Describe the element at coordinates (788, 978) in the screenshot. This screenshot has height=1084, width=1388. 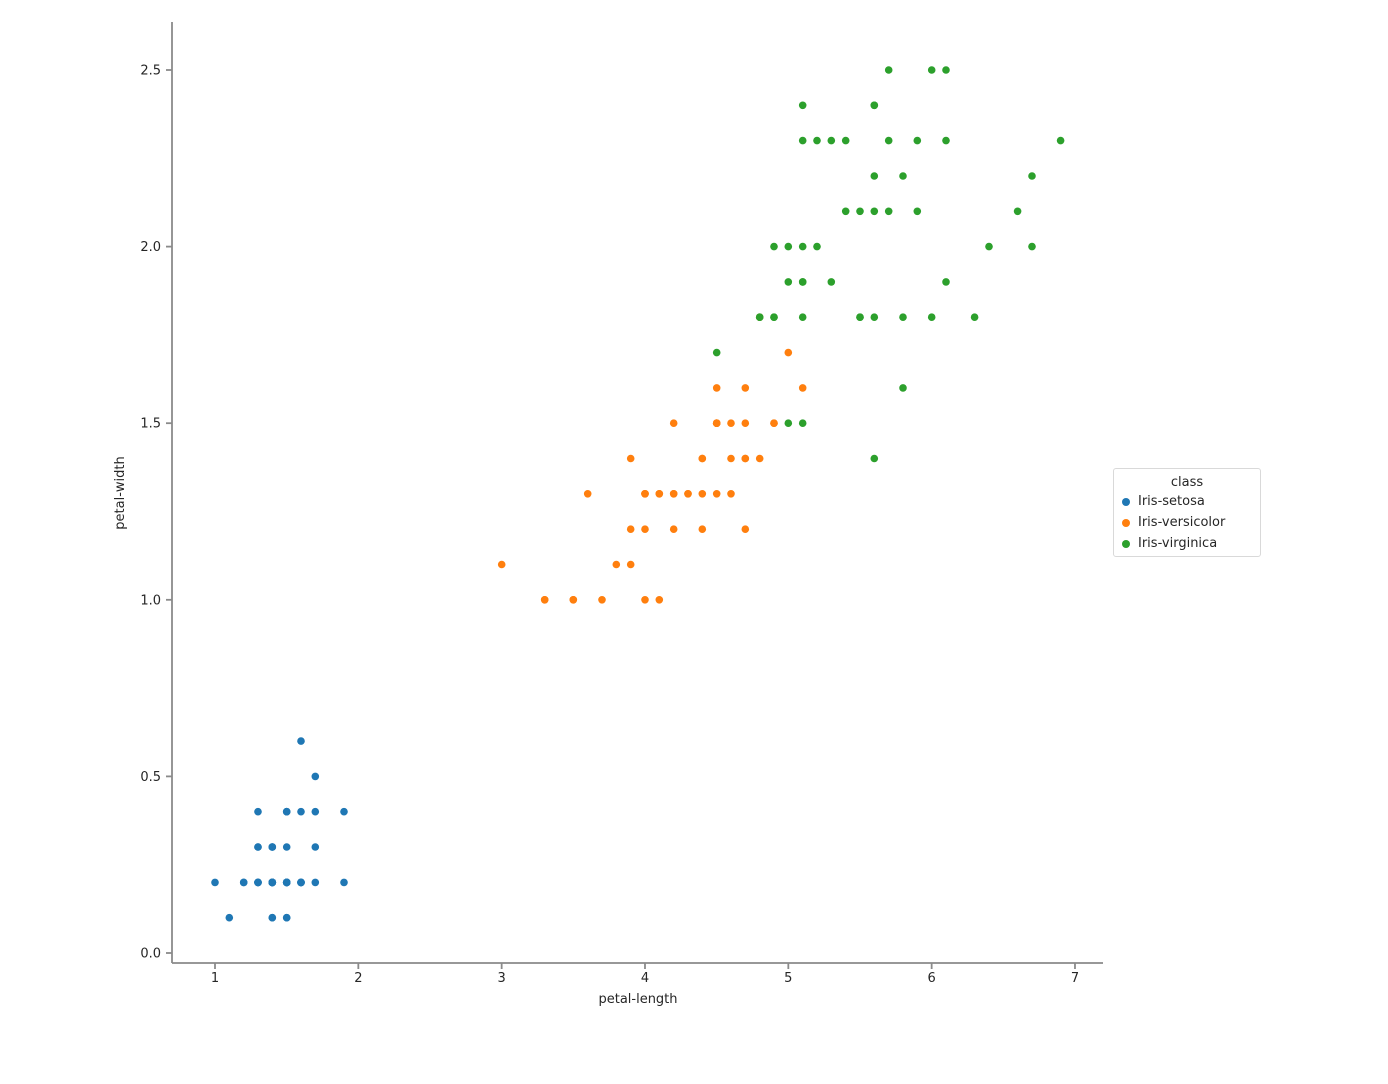
I see `x-tick-label: 5` at that location.